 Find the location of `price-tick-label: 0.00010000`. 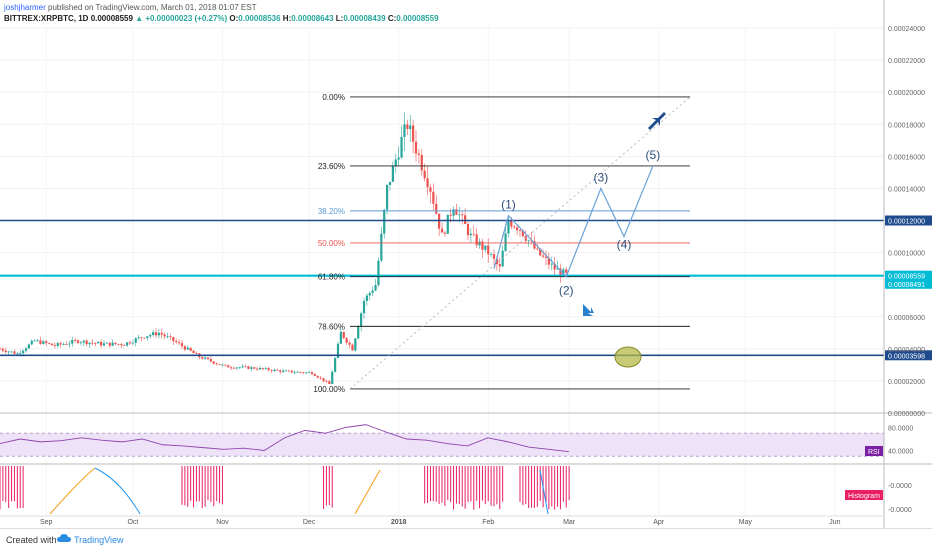

price-tick-label: 0.00010000 is located at coordinates (906, 254).